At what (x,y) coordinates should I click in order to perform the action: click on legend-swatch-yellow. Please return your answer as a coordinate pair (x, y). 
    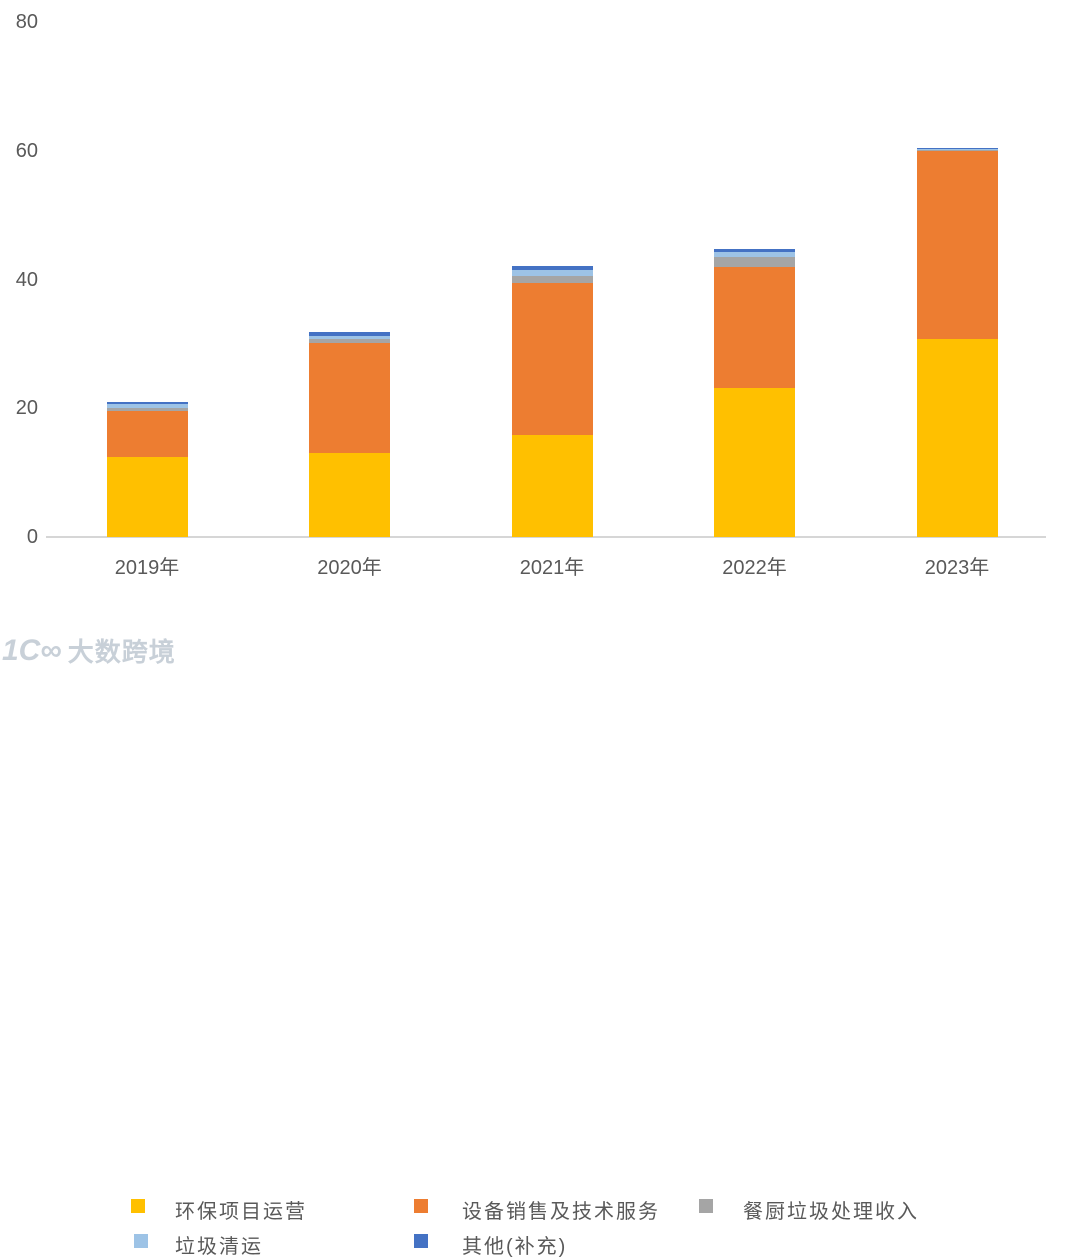
    Looking at the image, I should click on (138, 1206).